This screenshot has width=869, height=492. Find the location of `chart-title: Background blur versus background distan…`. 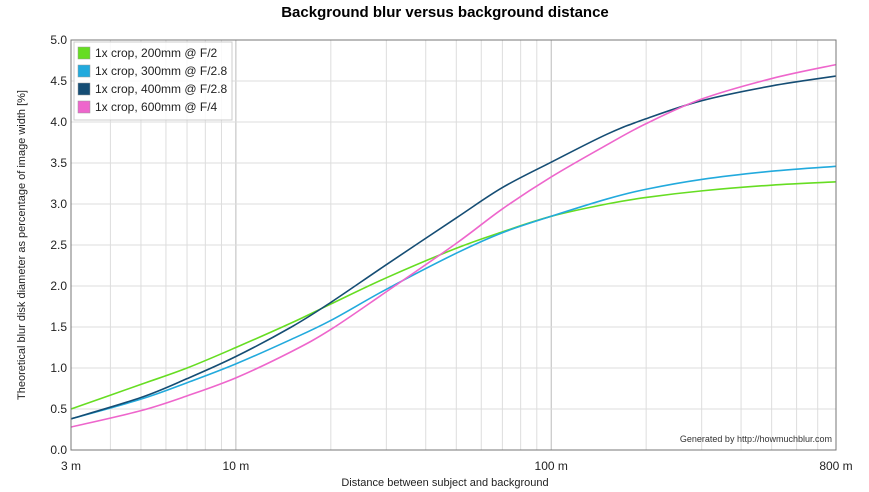

chart-title: Background blur versus background distan… is located at coordinates (445, 12).